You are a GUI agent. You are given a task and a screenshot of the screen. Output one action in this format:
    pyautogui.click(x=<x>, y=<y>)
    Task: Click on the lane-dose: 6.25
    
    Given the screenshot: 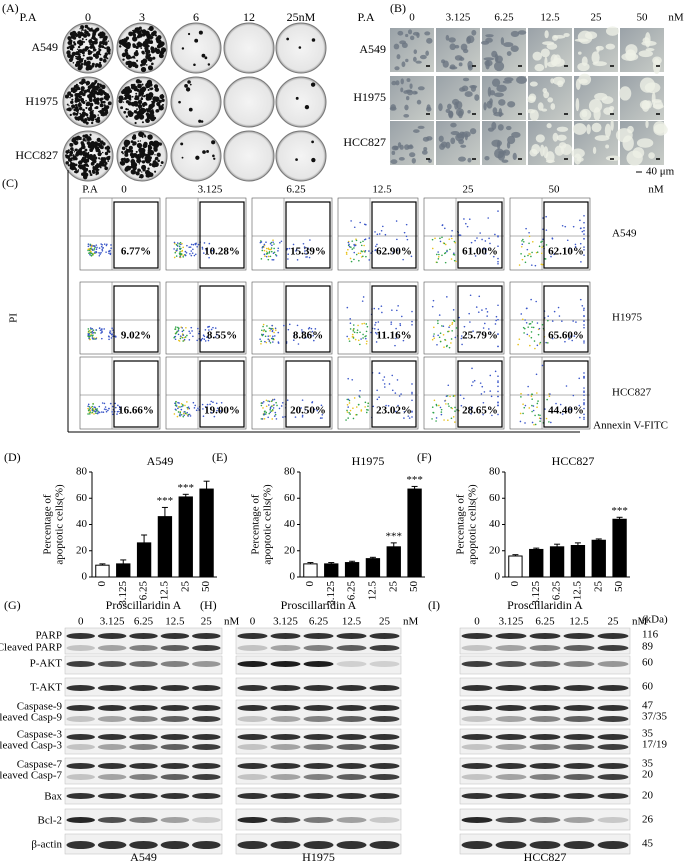 What is the action you would take?
    pyautogui.click(x=144, y=622)
    